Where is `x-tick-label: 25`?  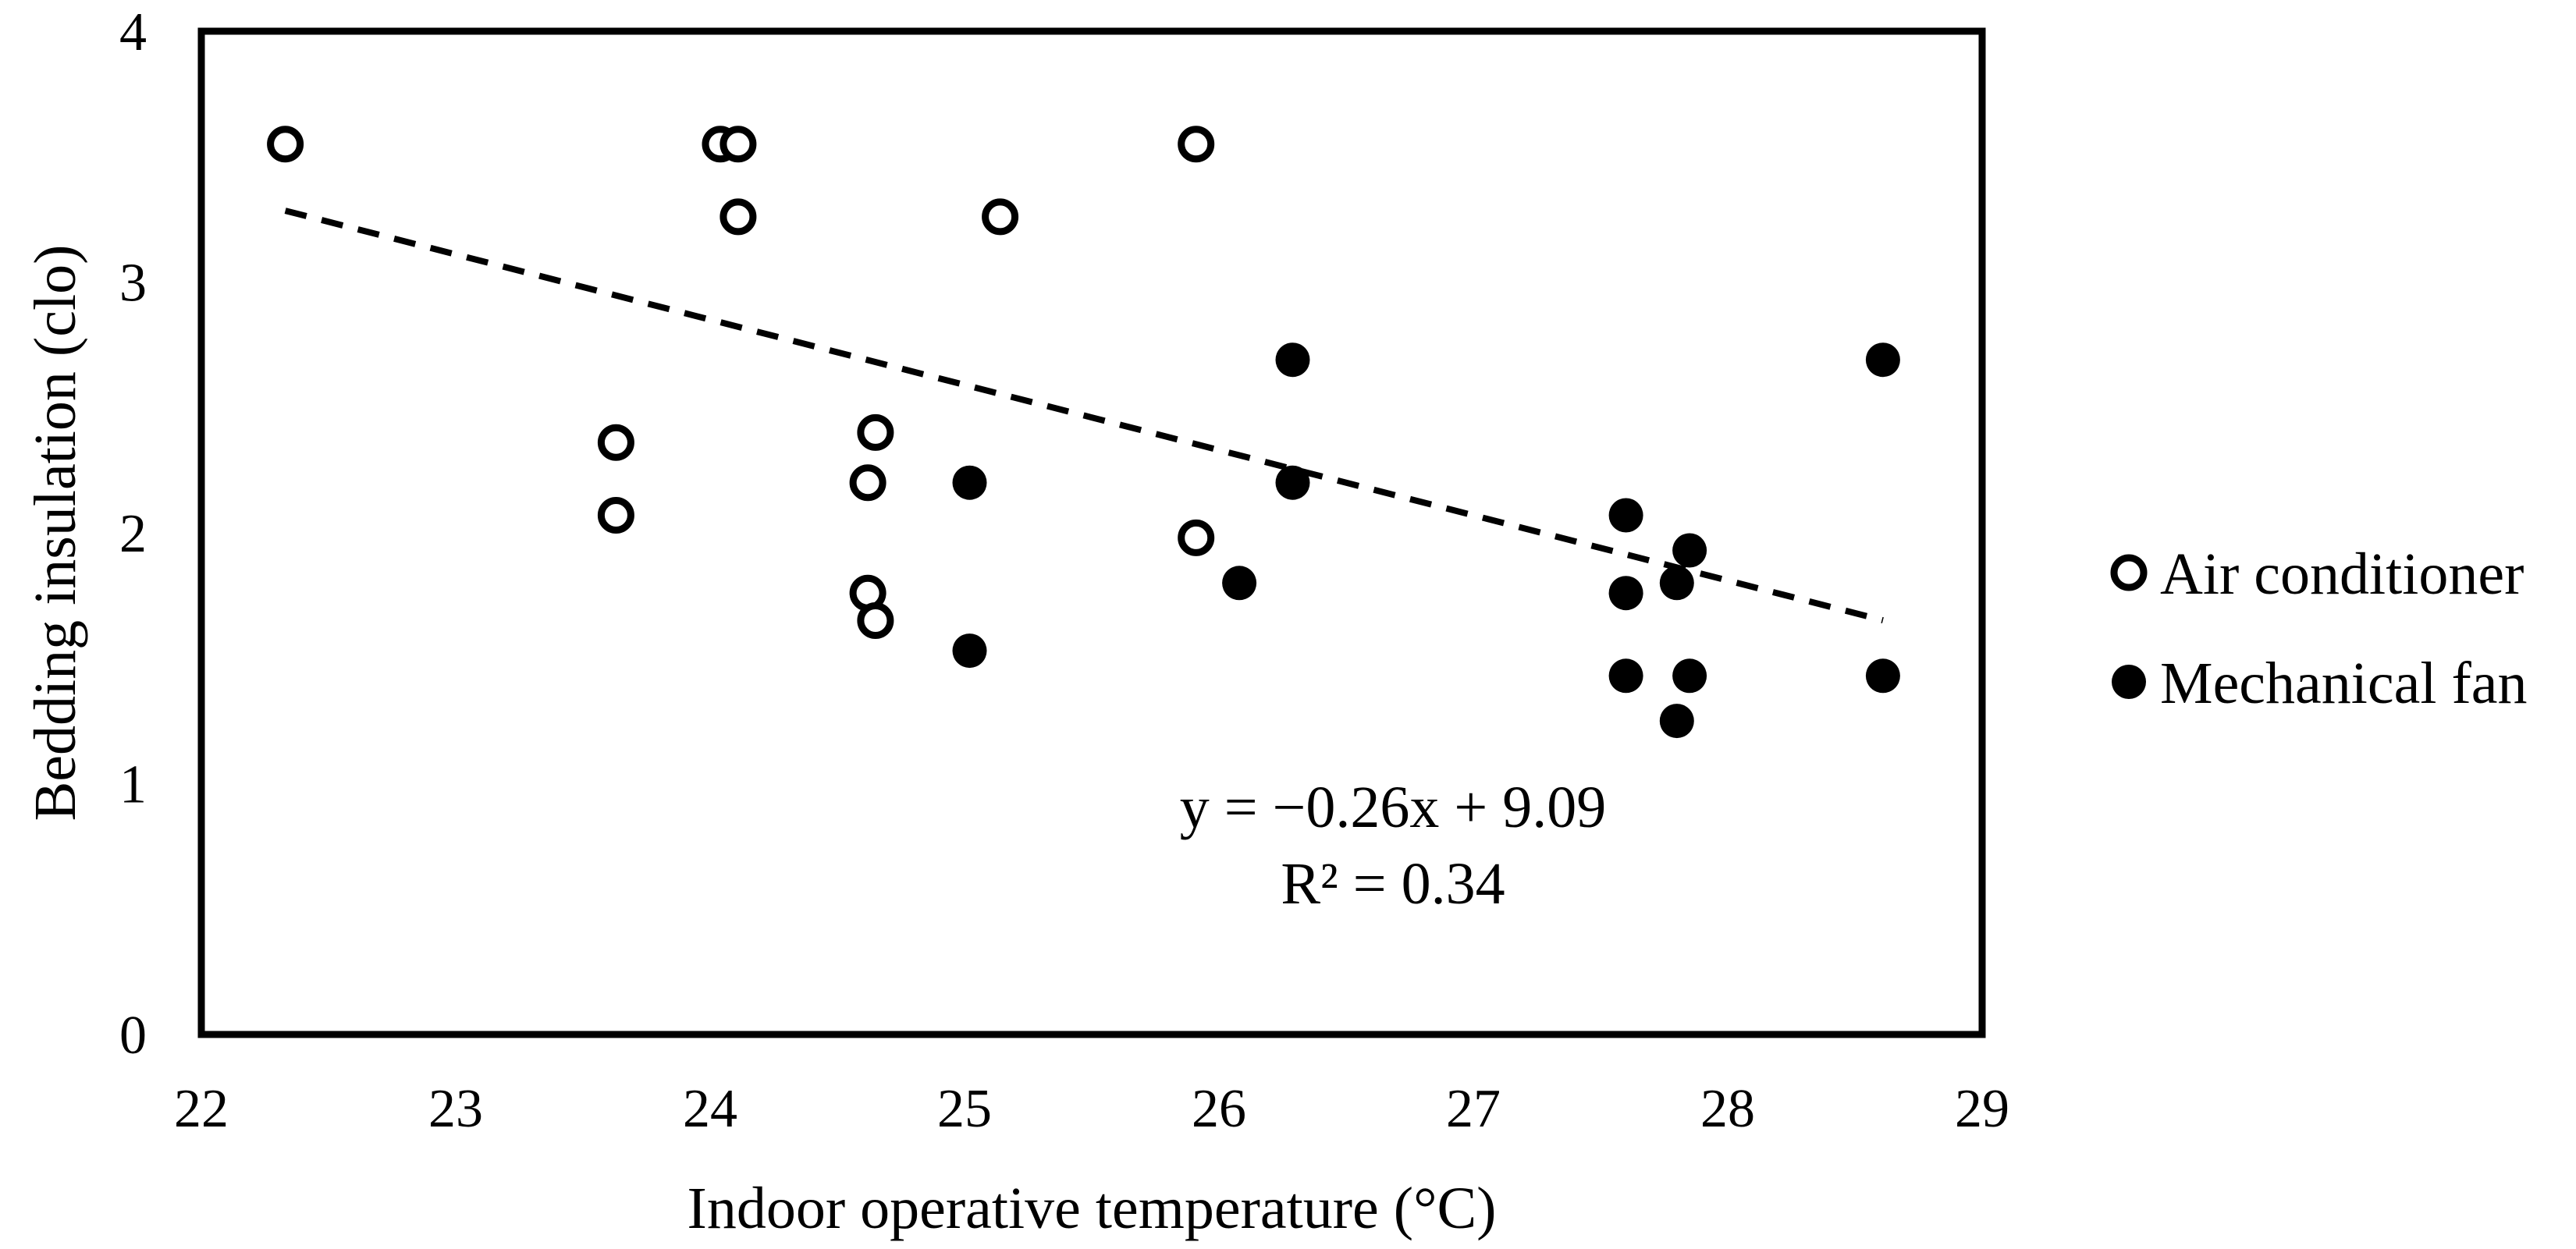
x-tick-label: 25 is located at coordinates (964, 1109).